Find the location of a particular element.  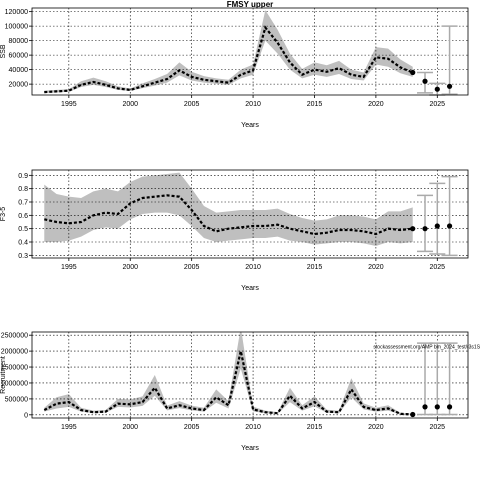

y-tick-label: 0 is located at coordinates (26, 415).